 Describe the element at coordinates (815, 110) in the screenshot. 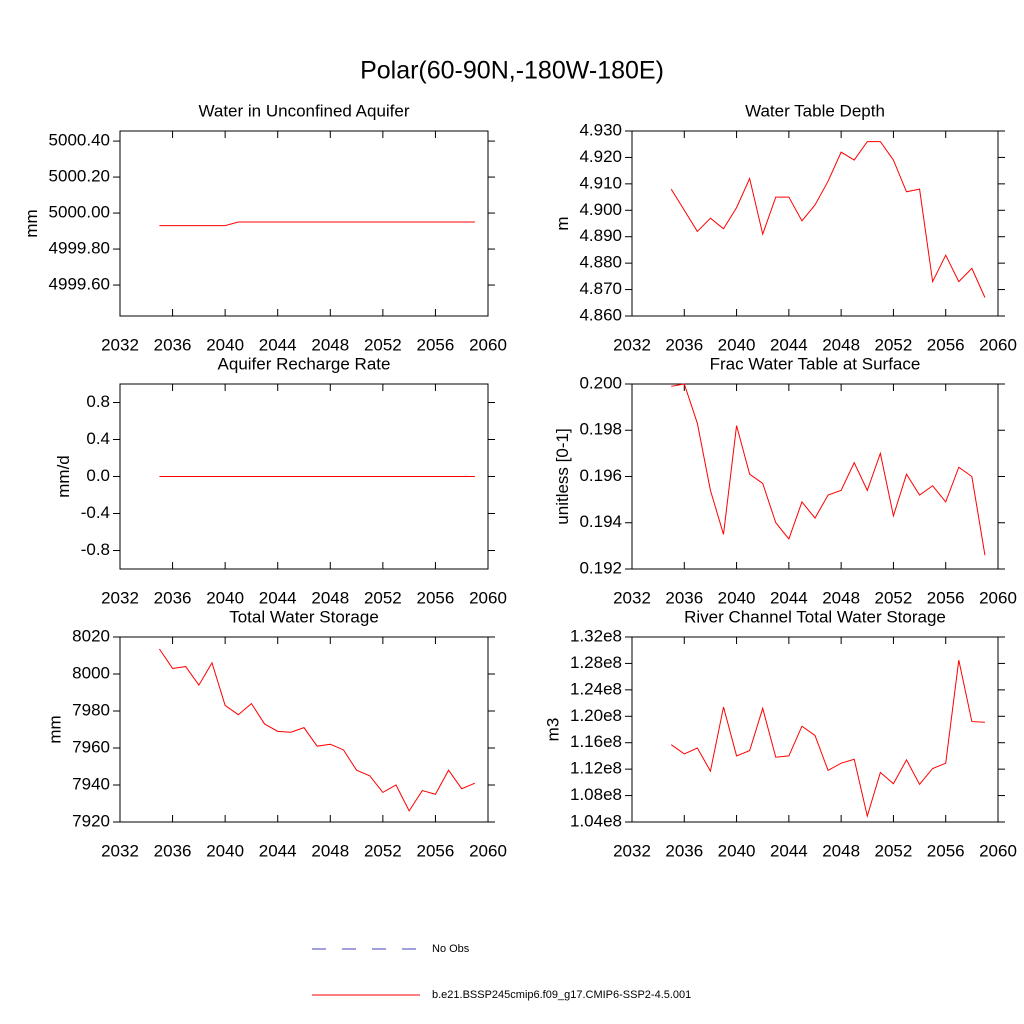

I see `panel-title: Water Table Depth` at that location.